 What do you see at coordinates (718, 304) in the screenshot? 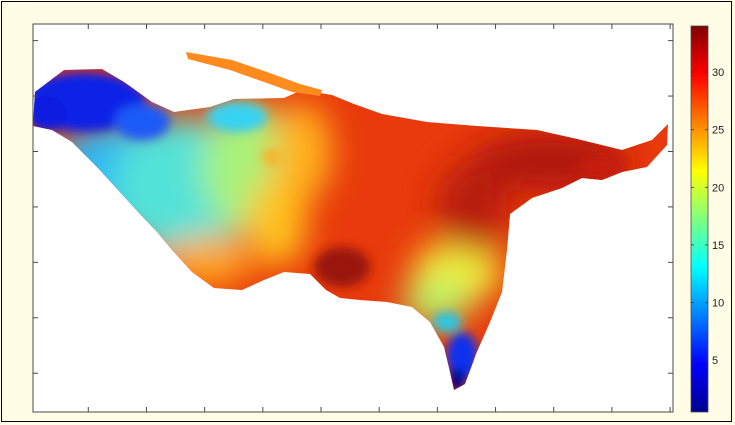
I see `colorbar-tick-label: 10` at bounding box center [718, 304].